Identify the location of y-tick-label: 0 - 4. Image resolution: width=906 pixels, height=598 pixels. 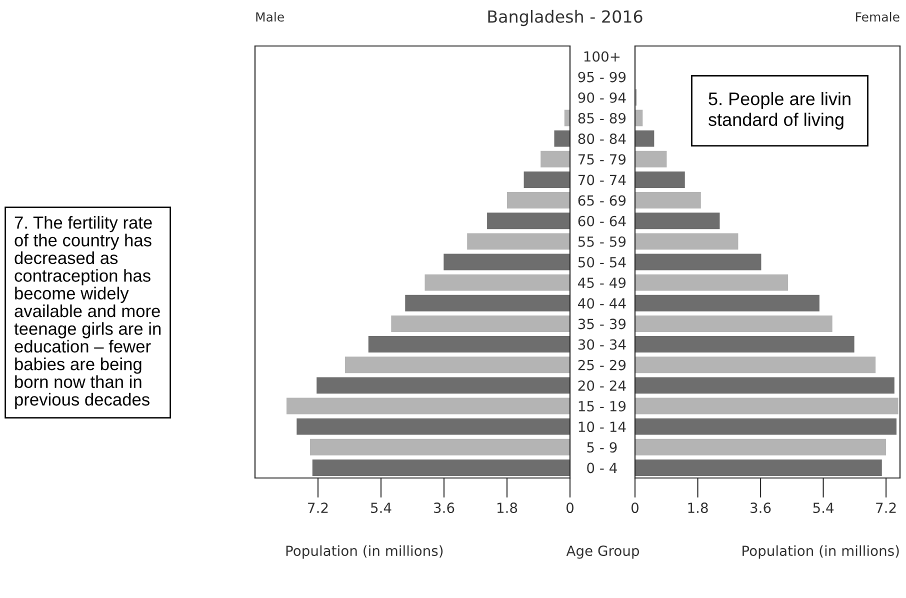
(602, 468).